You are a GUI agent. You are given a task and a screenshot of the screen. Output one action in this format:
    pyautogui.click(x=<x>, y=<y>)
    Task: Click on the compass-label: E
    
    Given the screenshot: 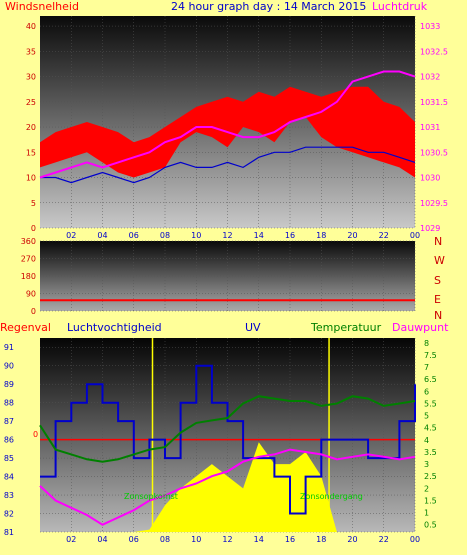 What is the action you would take?
    pyautogui.click(x=437, y=299)
    